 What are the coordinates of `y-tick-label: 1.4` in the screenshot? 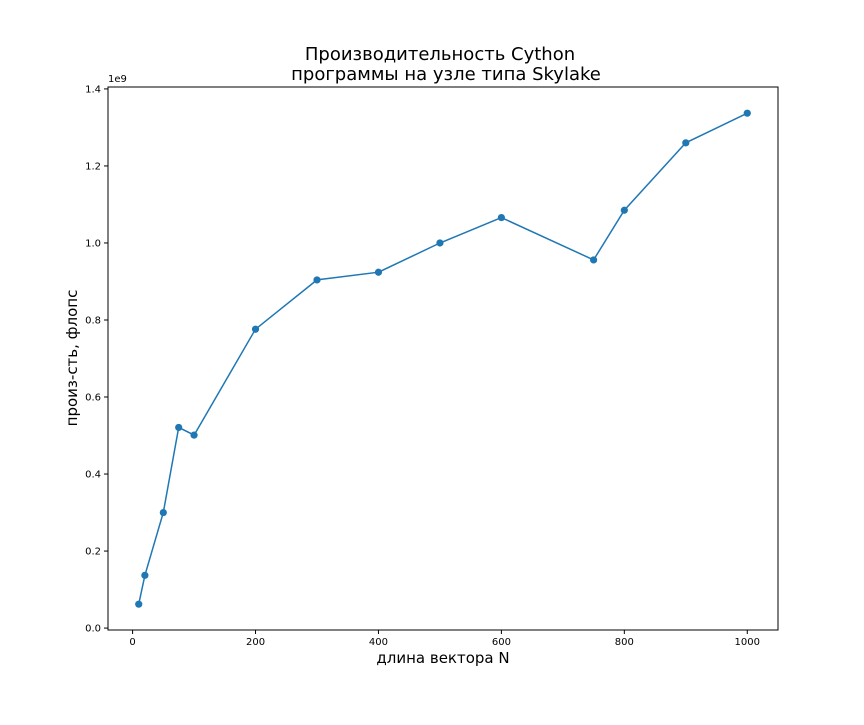 It's located at (93, 89).